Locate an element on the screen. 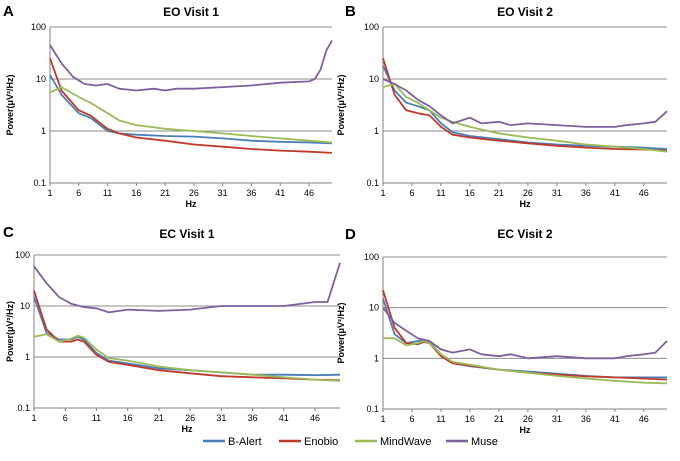 Image resolution: width=680 pixels, height=461 pixels. panel-title: EC Visit 1 is located at coordinates (186, 234).